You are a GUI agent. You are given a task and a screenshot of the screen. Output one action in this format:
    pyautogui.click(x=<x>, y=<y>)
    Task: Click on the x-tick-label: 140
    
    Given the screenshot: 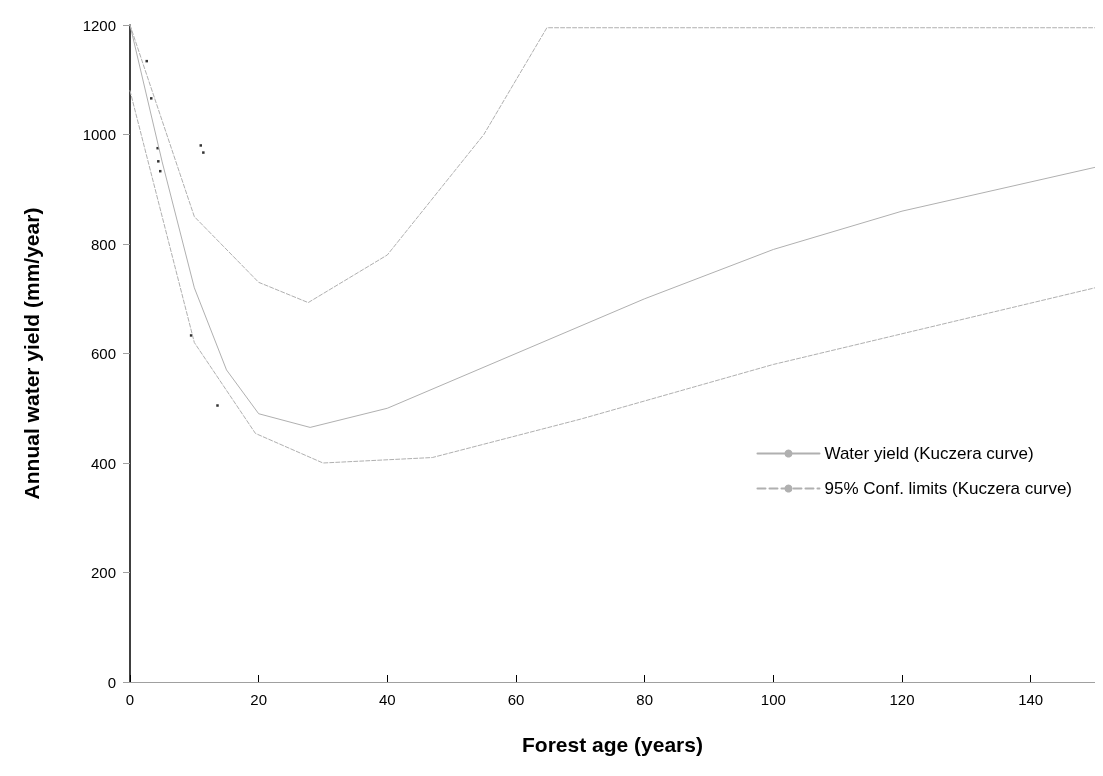 What is the action you would take?
    pyautogui.click(x=1031, y=699)
    